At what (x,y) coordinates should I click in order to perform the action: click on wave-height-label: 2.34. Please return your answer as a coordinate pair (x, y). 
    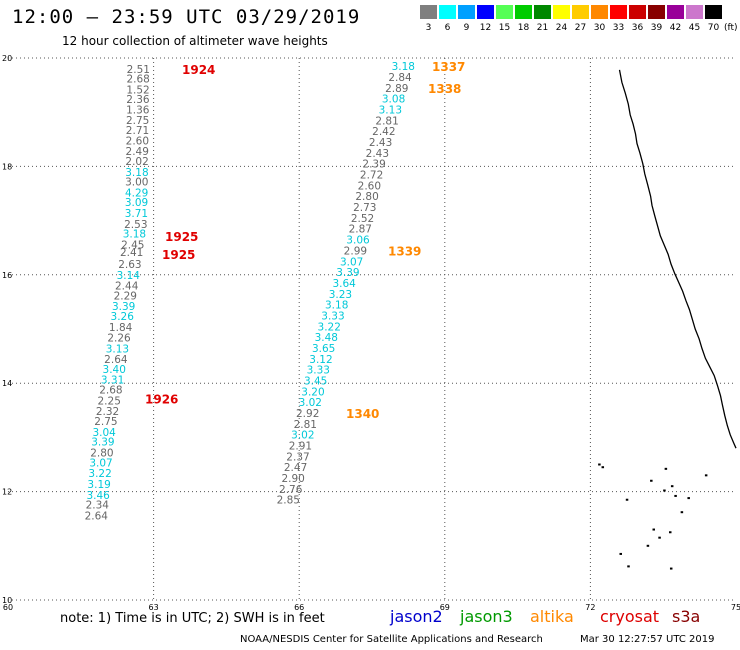
    Looking at the image, I should click on (98, 506).